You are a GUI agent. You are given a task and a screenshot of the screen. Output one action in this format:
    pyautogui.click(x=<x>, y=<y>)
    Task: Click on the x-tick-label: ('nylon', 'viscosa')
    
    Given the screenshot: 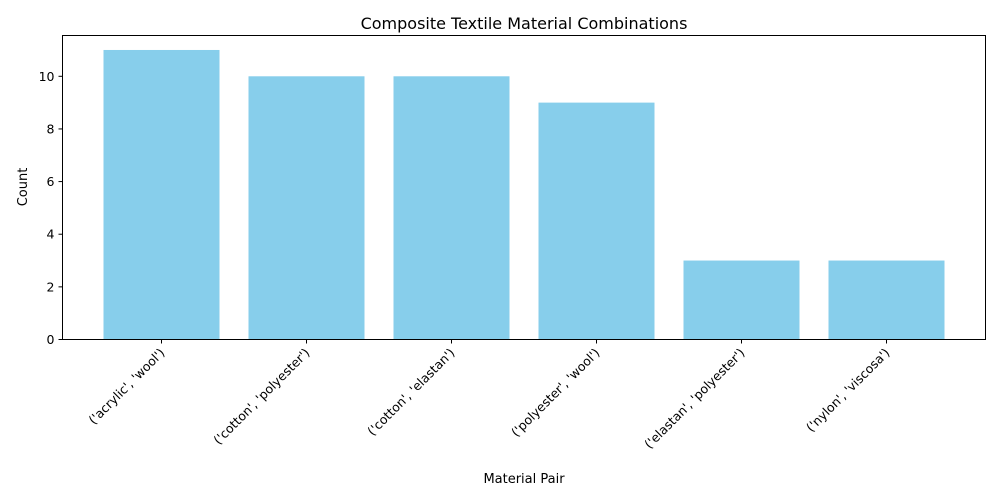 What is the action you would take?
    pyautogui.click(x=848, y=390)
    